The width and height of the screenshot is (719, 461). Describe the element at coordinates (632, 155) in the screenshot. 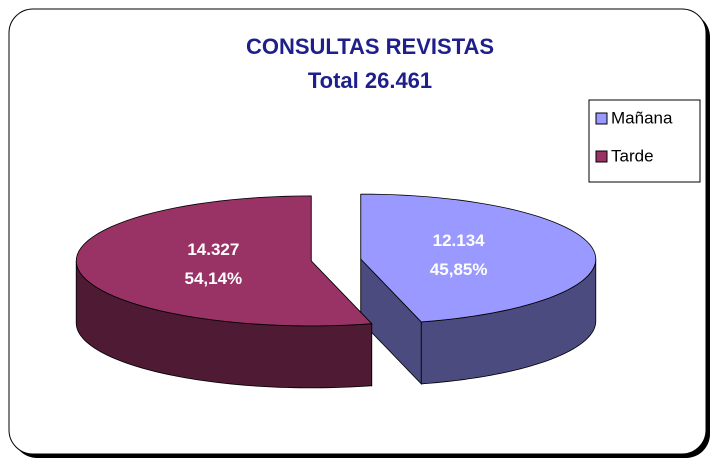

I see `legend-label: Tarde` at that location.